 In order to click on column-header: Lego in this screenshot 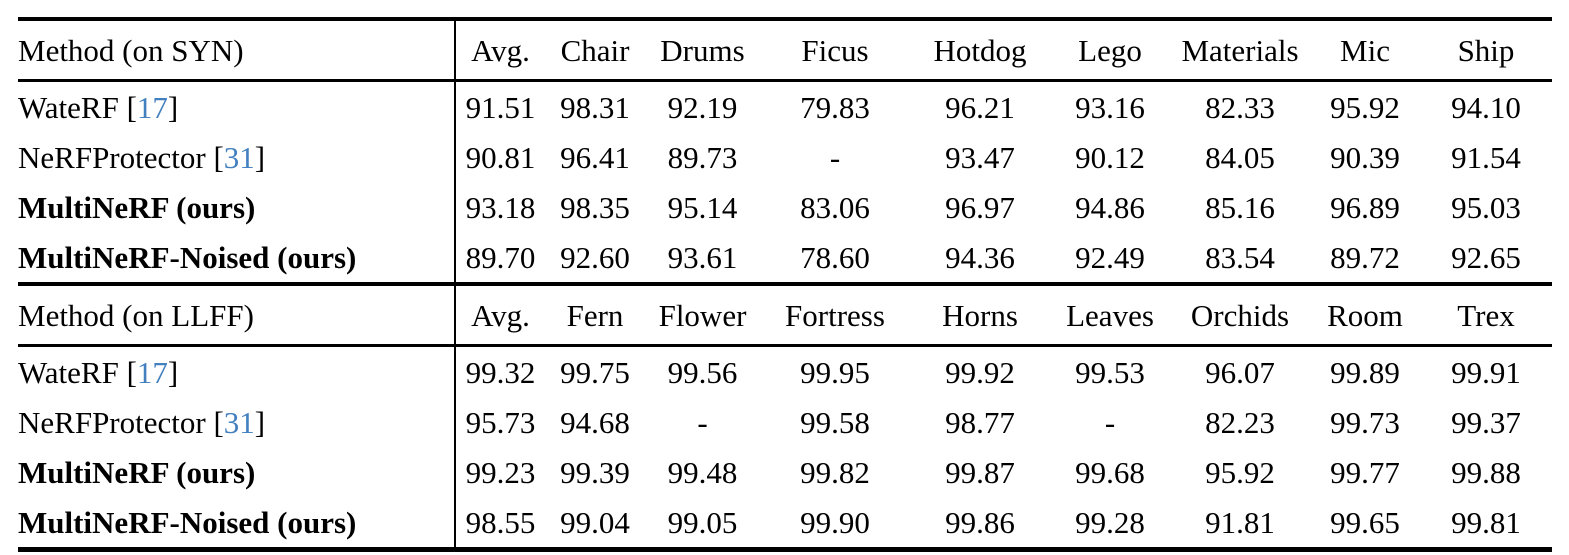, I will do `click(1110, 49)`.